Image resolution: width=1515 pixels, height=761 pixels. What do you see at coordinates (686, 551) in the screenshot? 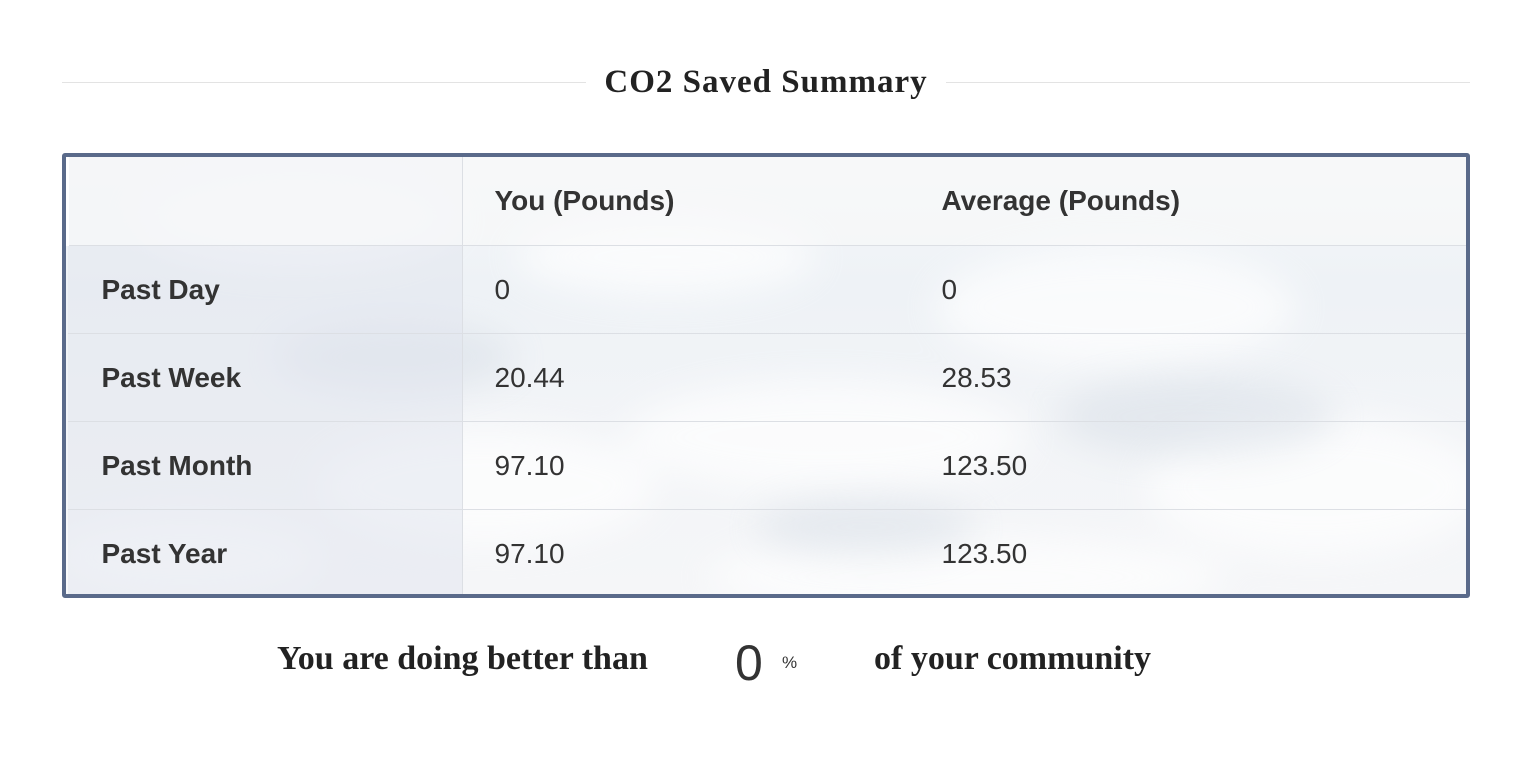
I see `you-value-past-year: 97.10` at bounding box center [686, 551].